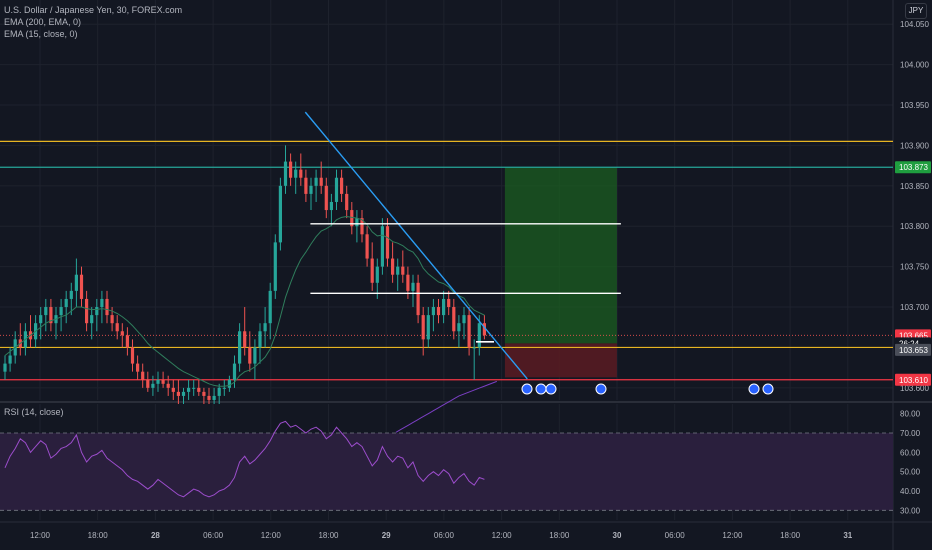 The image size is (932, 550). I want to click on price-tick-label: 104.050, so click(914, 24).